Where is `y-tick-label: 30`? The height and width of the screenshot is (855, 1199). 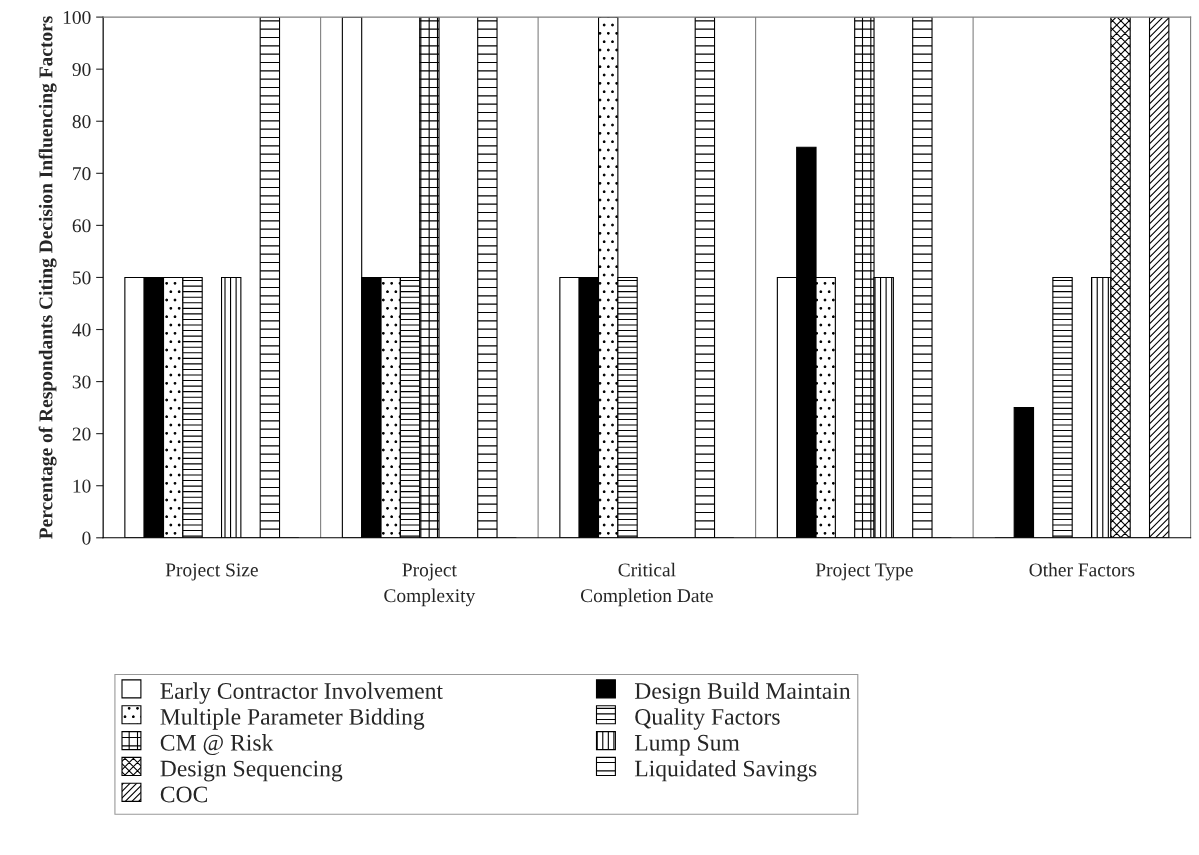
y-tick-label: 30 is located at coordinates (81, 382).